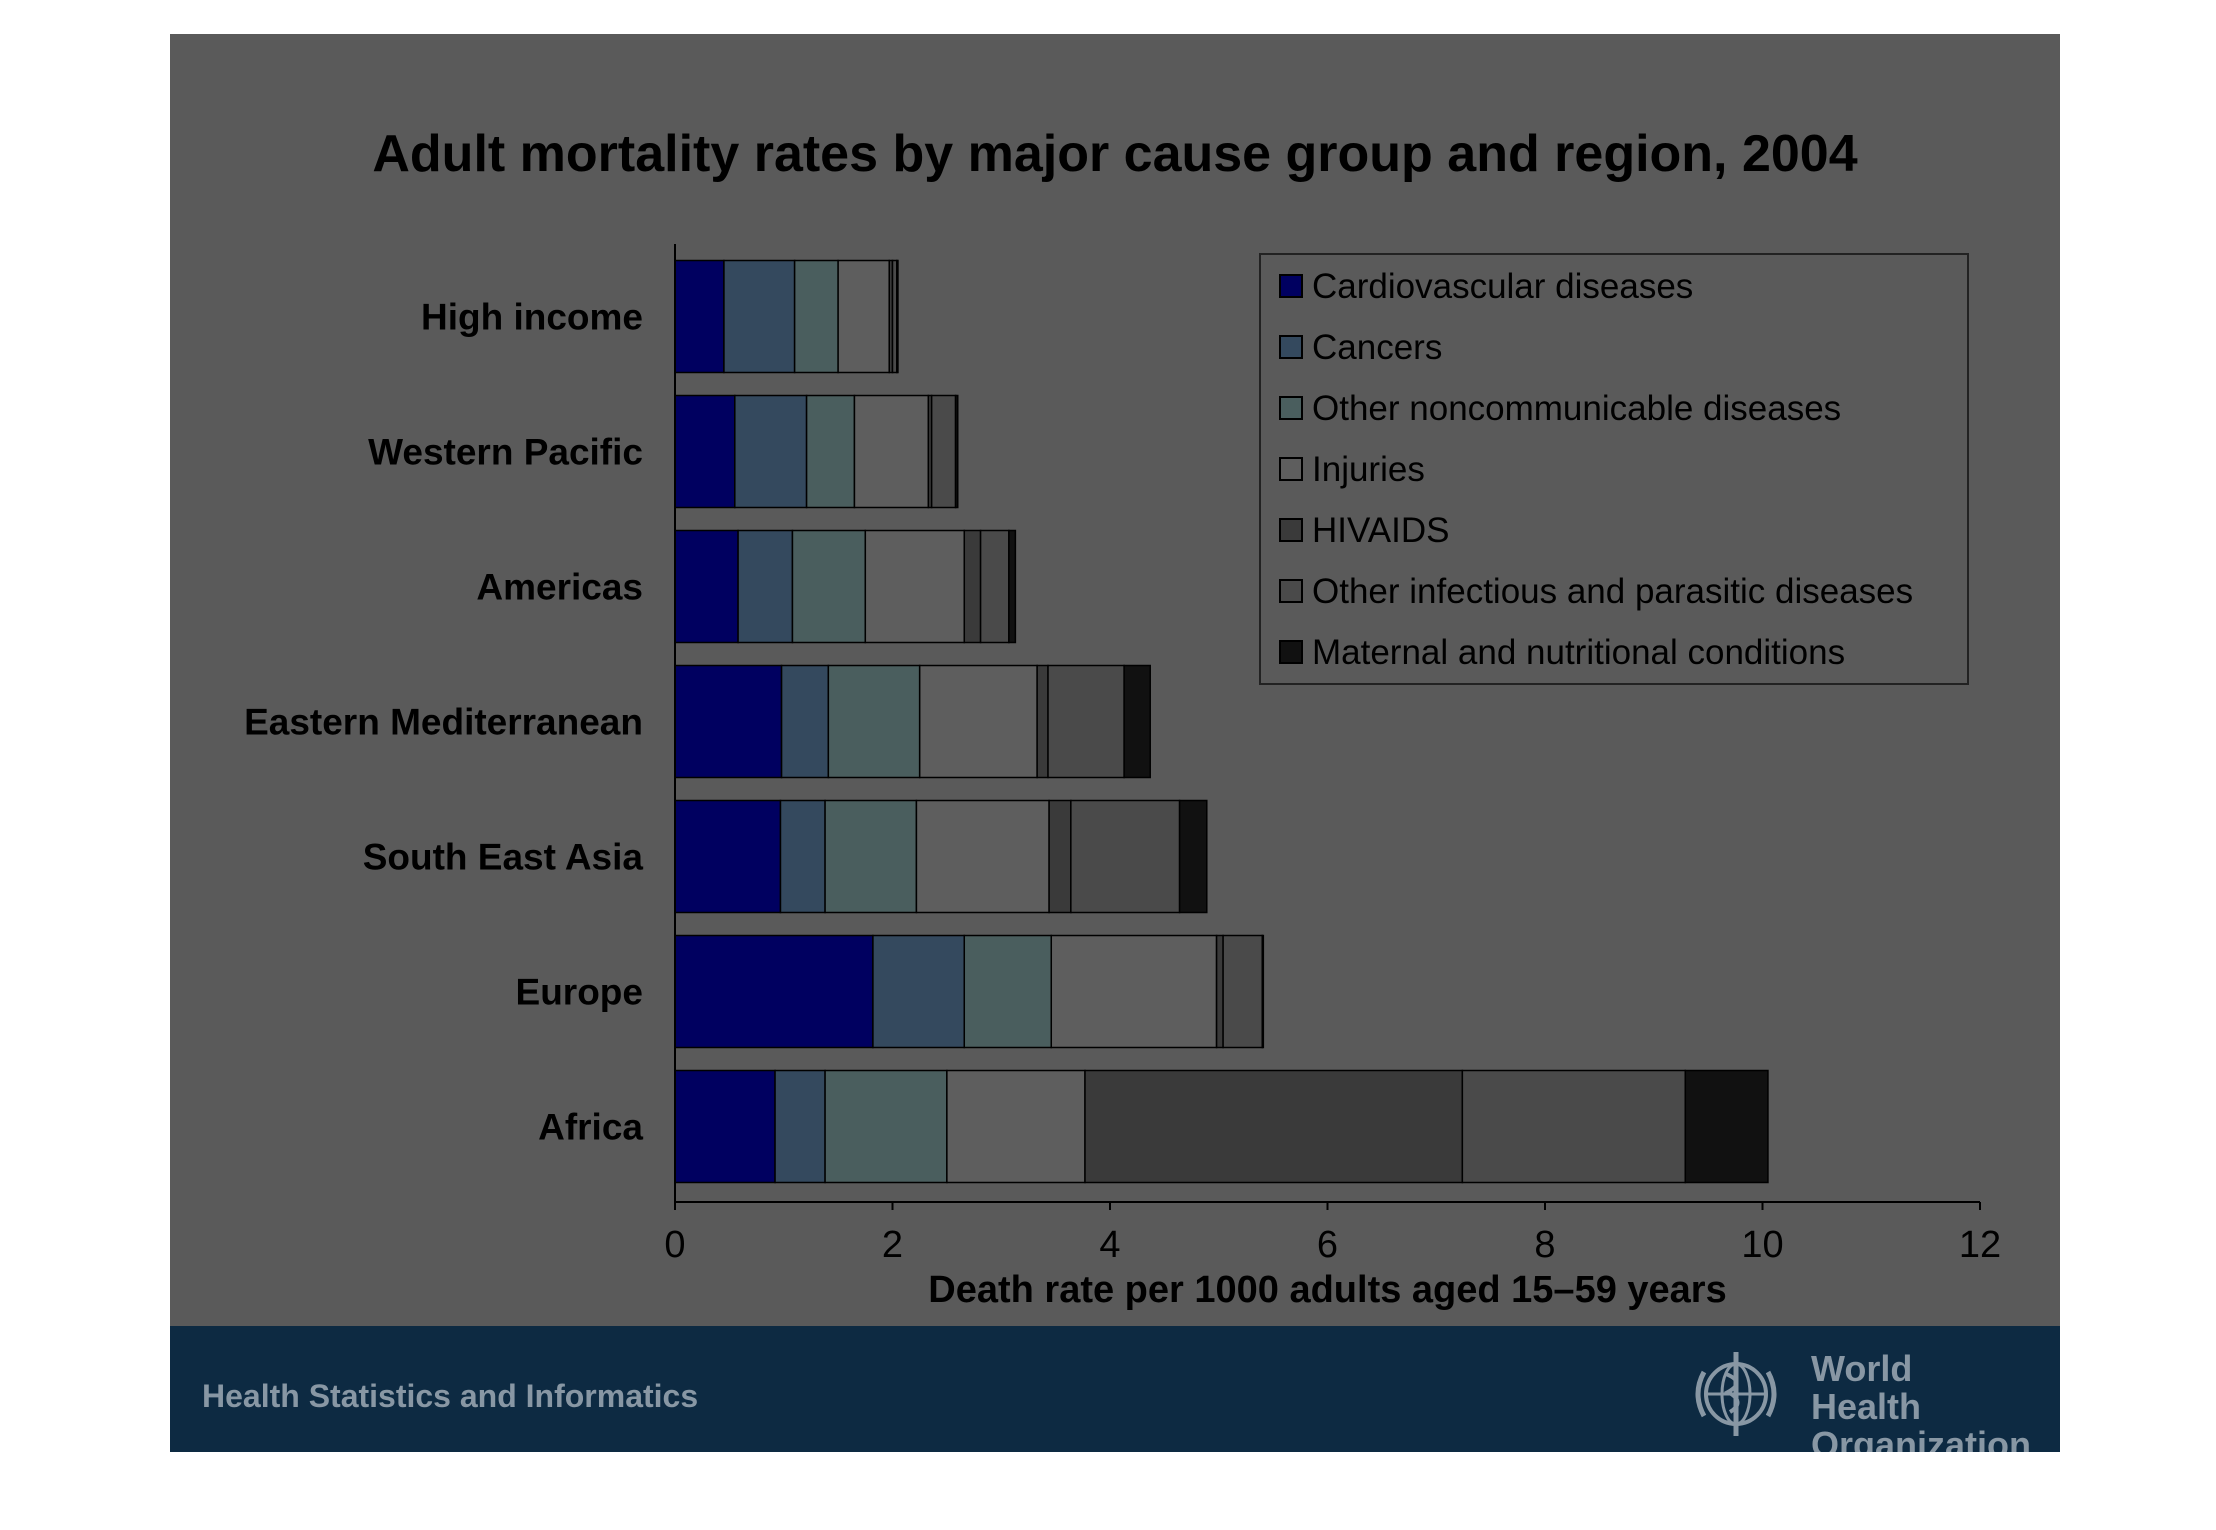  What do you see at coordinates (1736, 1394) in the screenshot?
I see `who-emblem-icon` at bounding box center [1736, 1394].